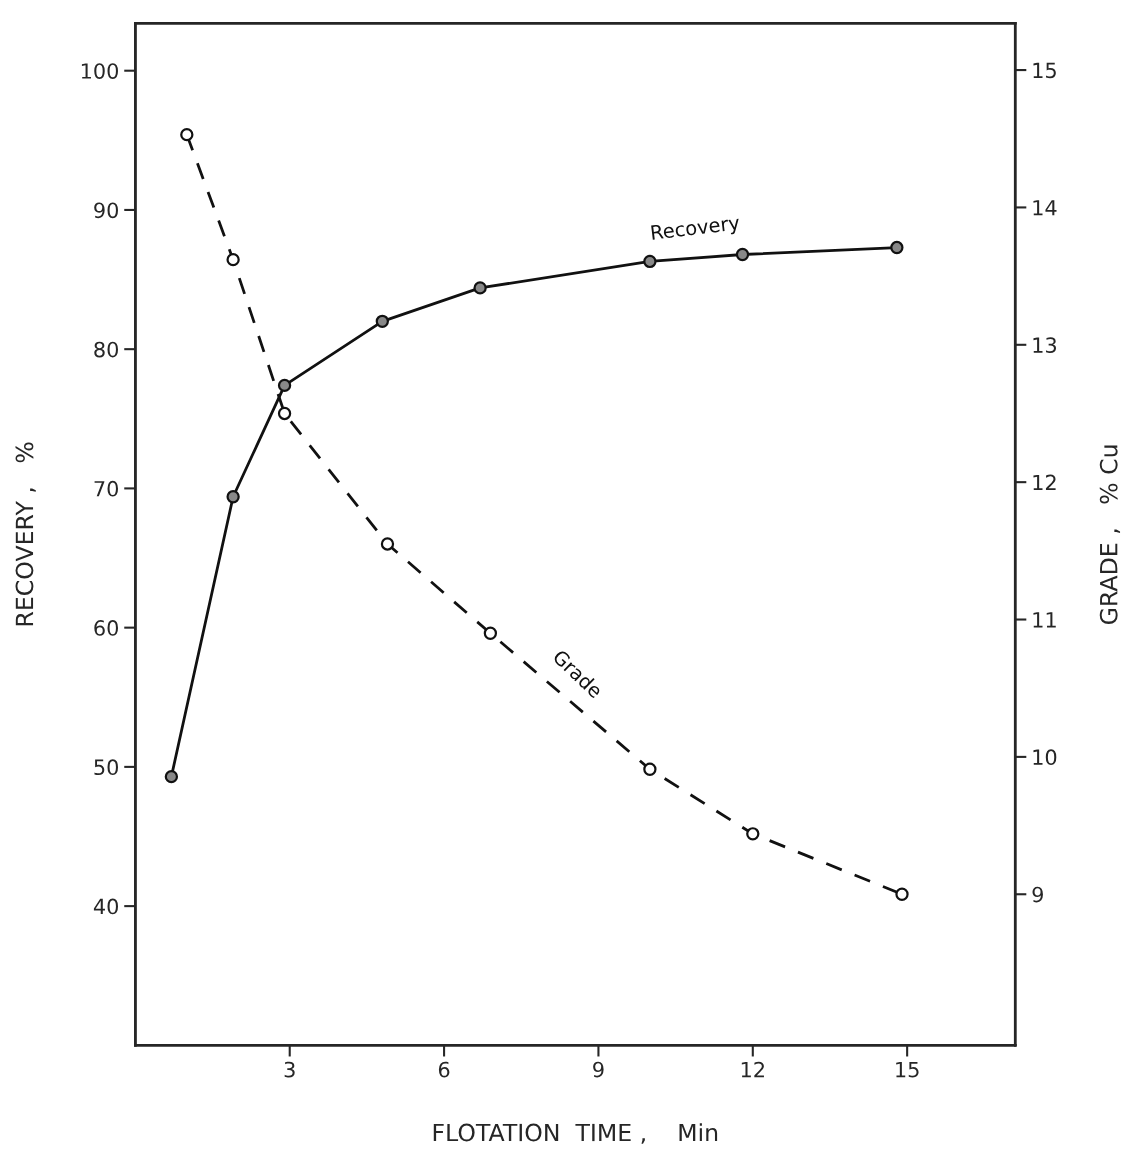  What do you see at coordinates (99, 71) in the screenshot?
I see `y-tick-label: 100` at bounding box center [99, 71].